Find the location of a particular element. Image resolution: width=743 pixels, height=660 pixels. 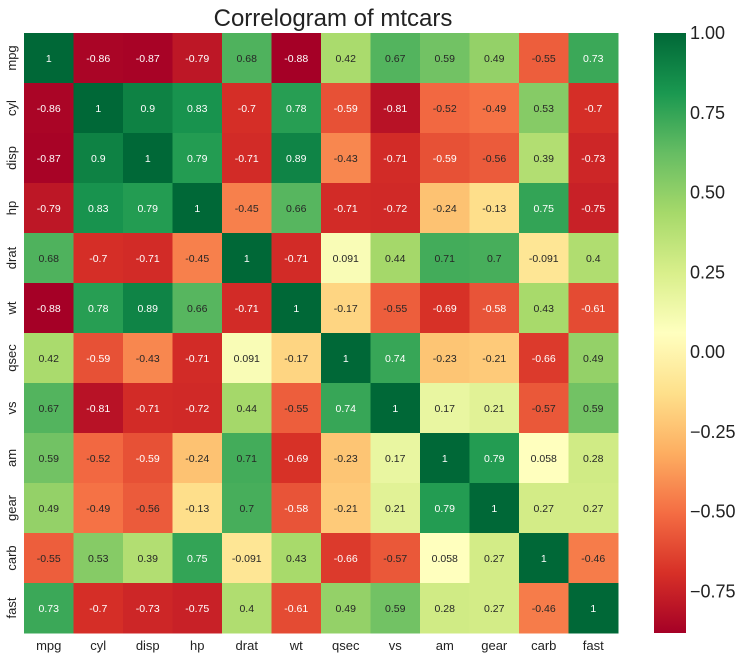

y-axis-tick-labels: mpg cyl disp hp drat wt qsec vs am gear carb fast is located at coordinates (11, 331).